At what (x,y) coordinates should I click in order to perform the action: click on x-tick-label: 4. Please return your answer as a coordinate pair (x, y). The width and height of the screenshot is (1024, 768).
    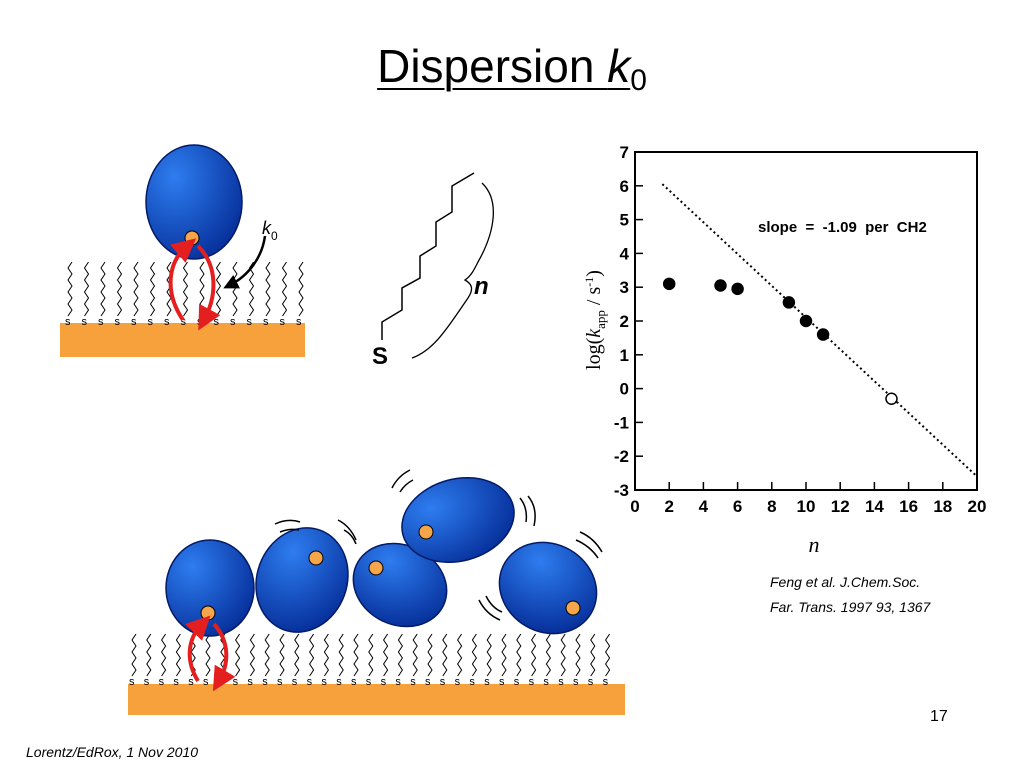
    Looking at the image, I should click on (704, 506).